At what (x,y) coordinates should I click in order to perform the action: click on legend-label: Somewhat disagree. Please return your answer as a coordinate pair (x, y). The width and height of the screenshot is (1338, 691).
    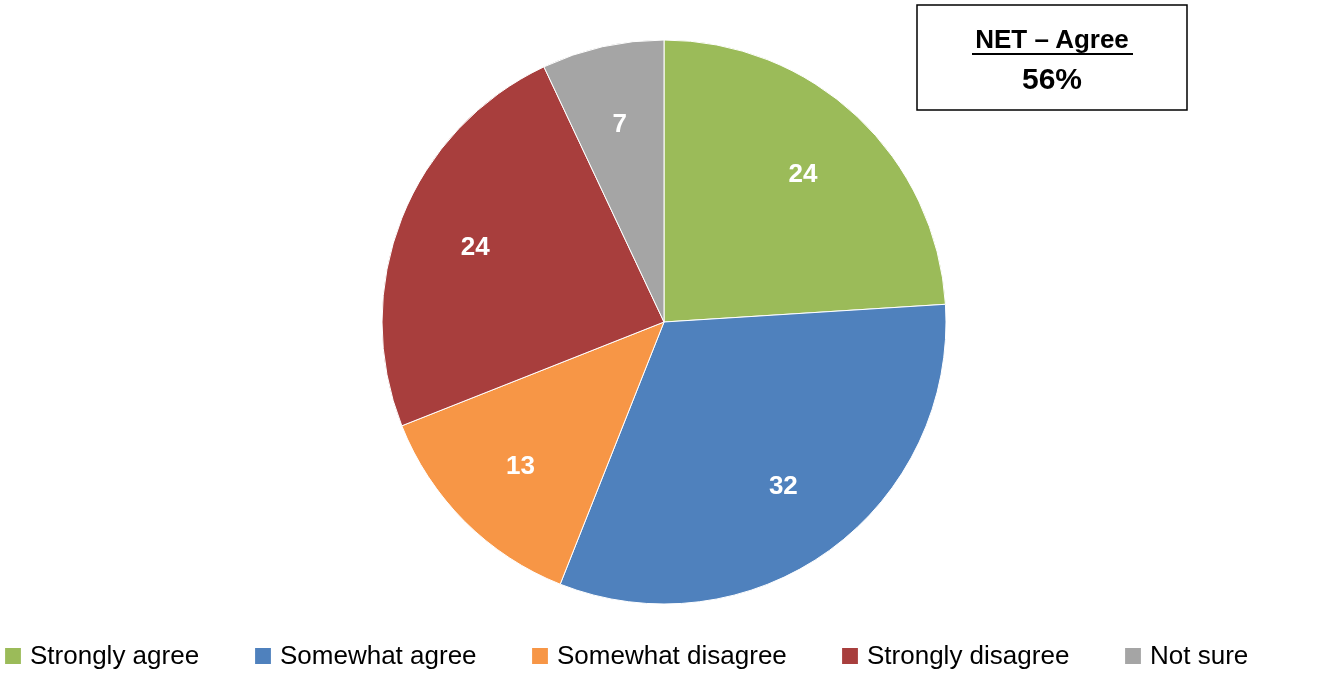
    Looking at the image, I should click on (672, 655).